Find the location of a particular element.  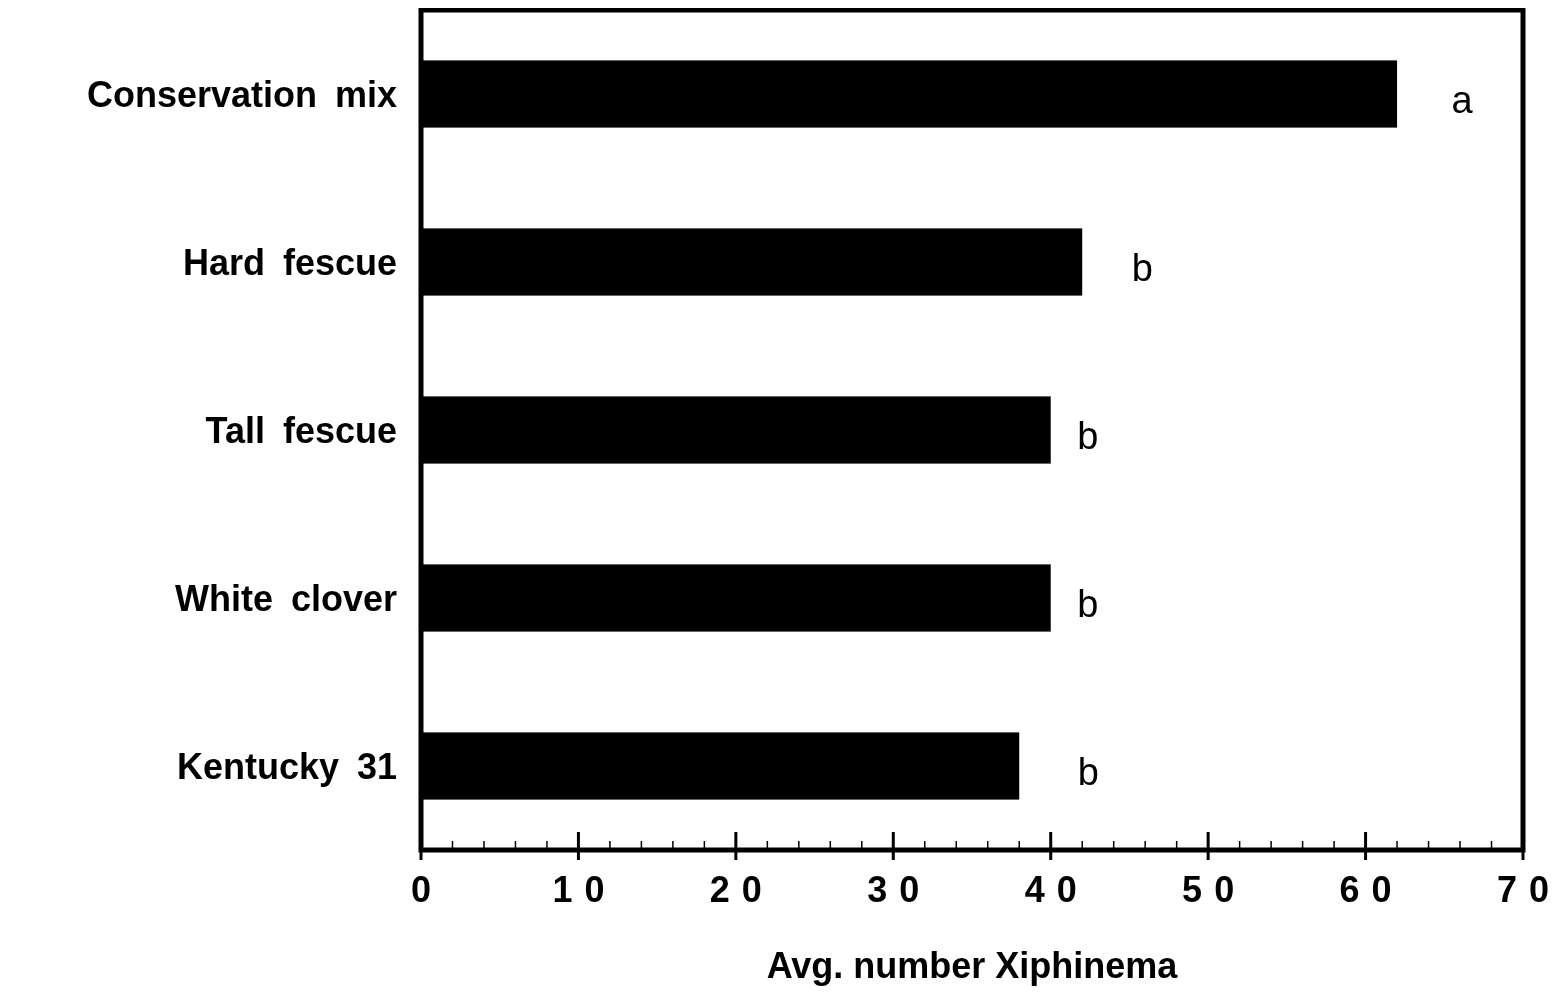

y-tick-label: White clover is located at coordinates (285, 598).